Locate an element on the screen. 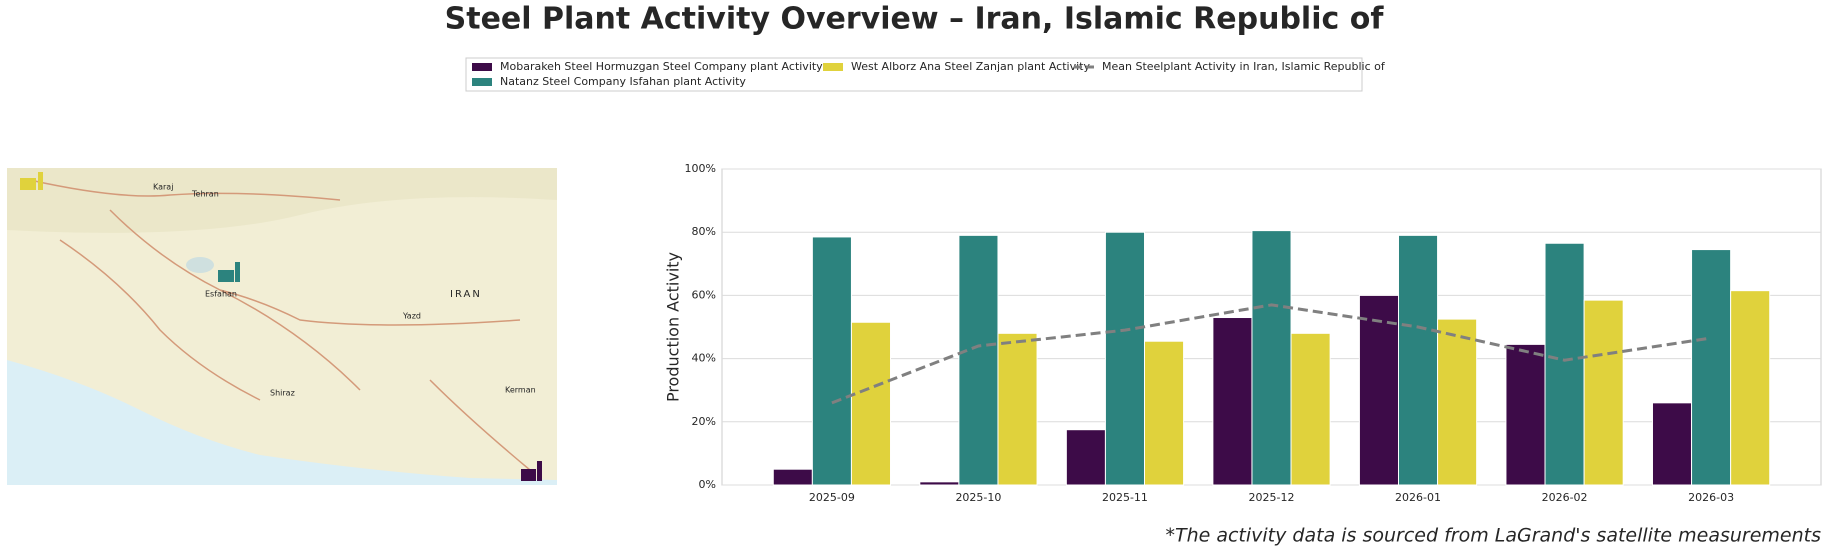  map-label: Shiraz is located at coordinates (282, 393).